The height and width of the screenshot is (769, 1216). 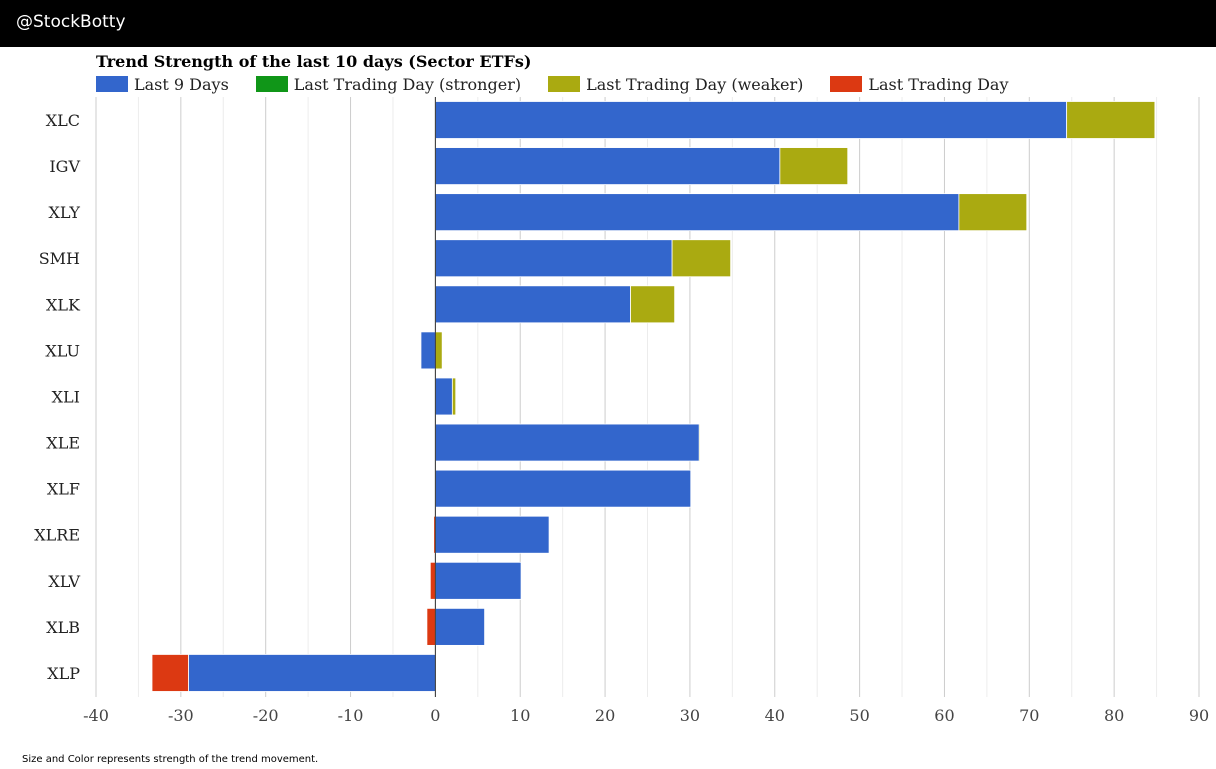 I want to click on bar-xlc-weaker, so click(x=1111, y=120).